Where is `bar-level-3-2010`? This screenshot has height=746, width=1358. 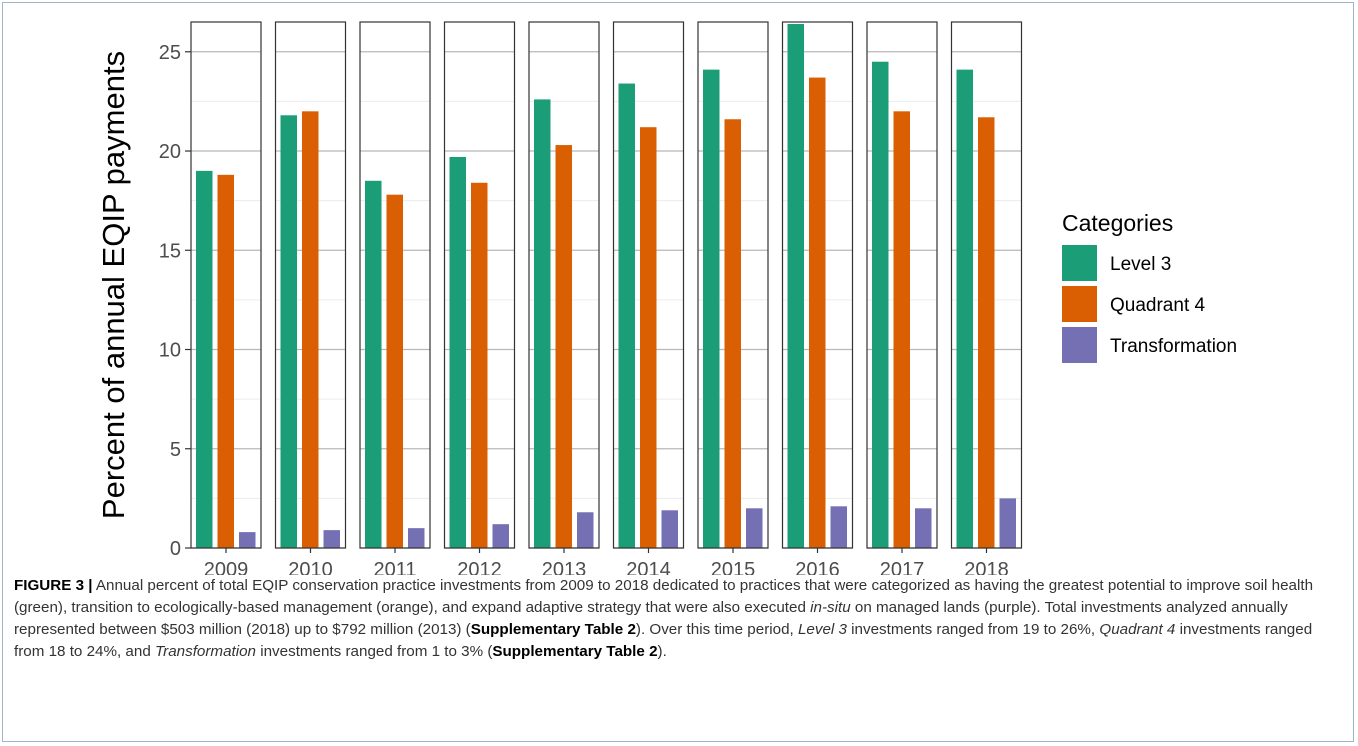
bar-level-3-2010 is located at coordinates (288, 332).